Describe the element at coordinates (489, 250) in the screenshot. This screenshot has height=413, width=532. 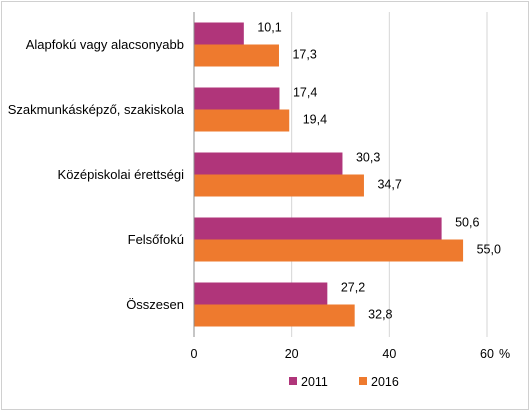
I see `value-label: 55,0` at that location.